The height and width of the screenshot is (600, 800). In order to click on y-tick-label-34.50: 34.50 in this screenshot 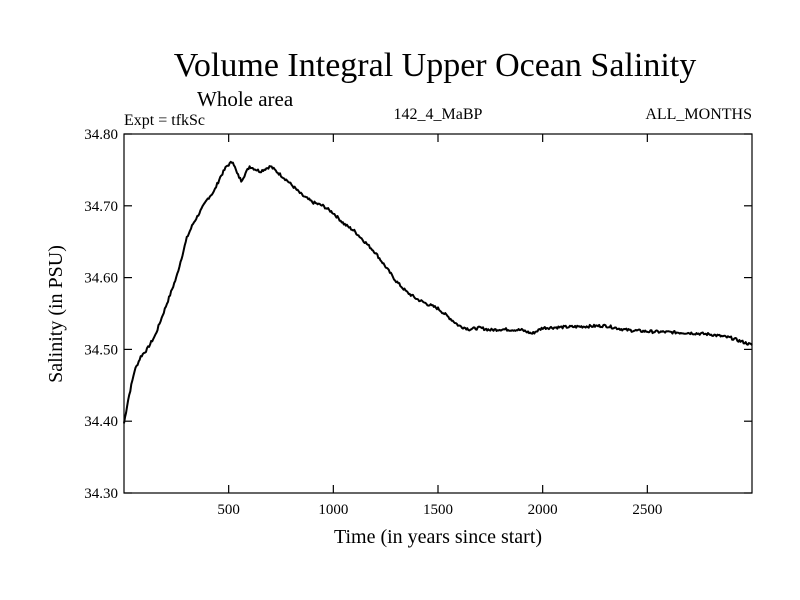, I will do `click(101, 350)`.